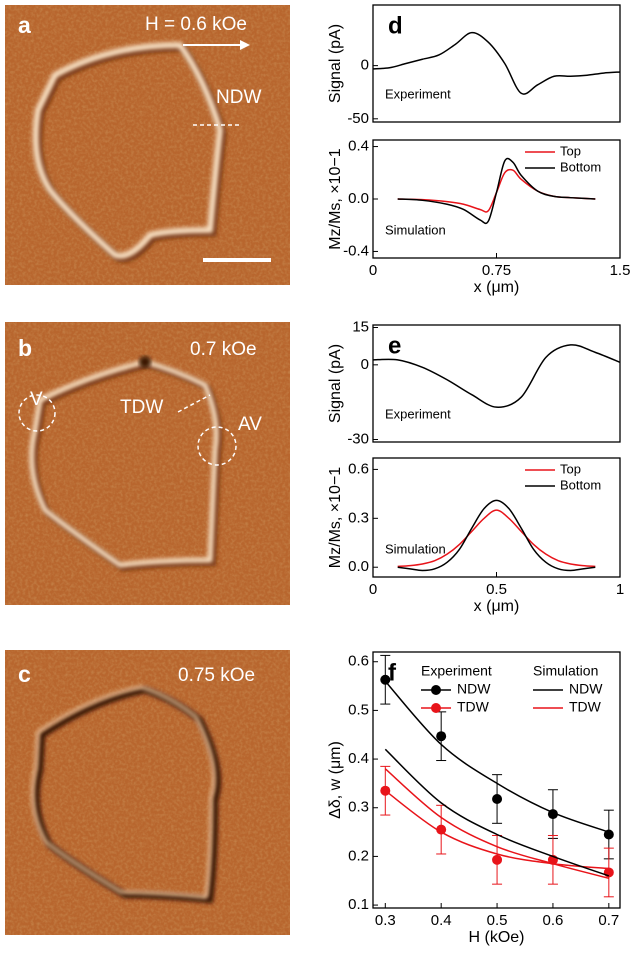 This screenshot has height=957, width=632. Describe the element at coordinates (25, 348) in the screenshot. I see `panel-letter: b` at that location.